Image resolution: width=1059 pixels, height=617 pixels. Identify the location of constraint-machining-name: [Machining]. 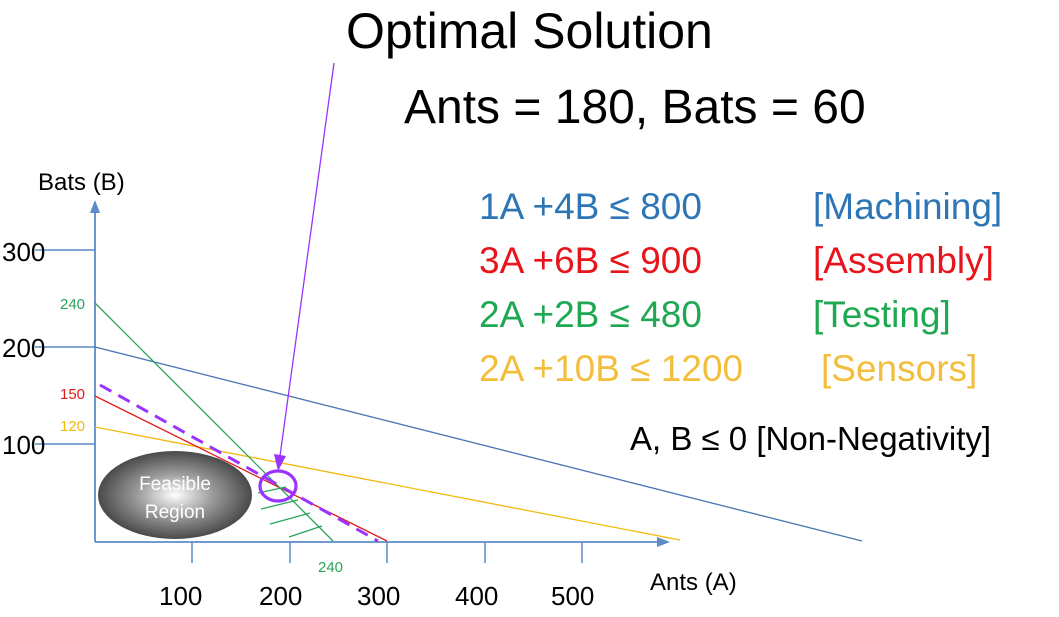
(908, 206).